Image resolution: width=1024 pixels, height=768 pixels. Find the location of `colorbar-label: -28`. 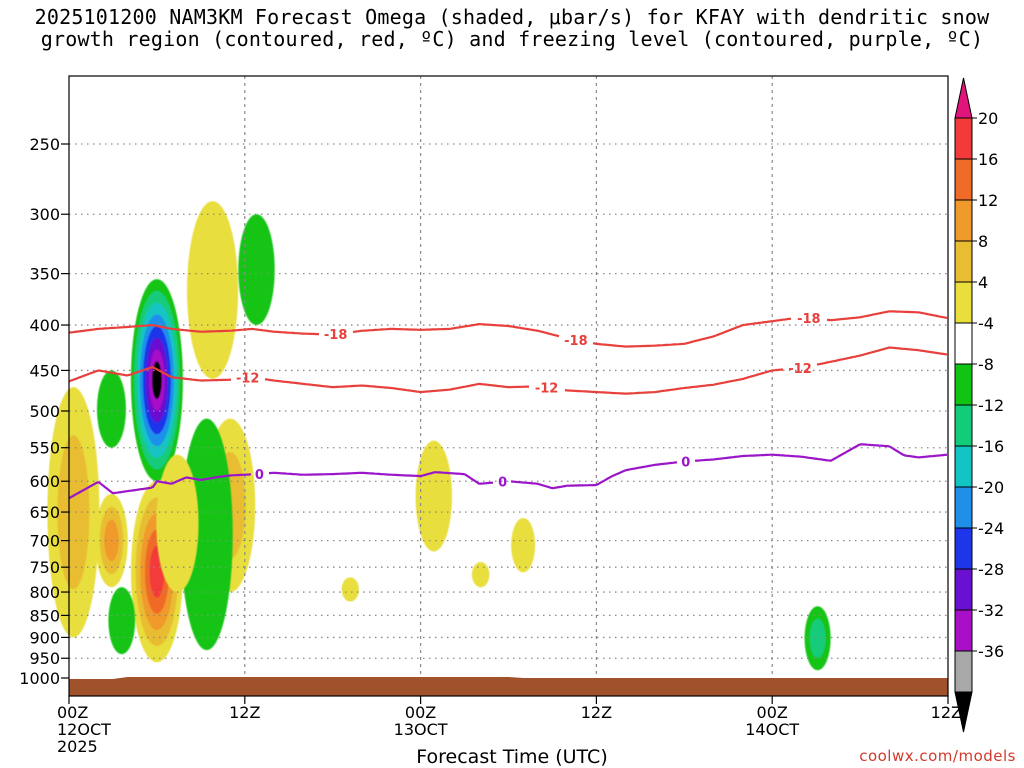

colorbar-label: -28 is located at coordinates (991, 569).